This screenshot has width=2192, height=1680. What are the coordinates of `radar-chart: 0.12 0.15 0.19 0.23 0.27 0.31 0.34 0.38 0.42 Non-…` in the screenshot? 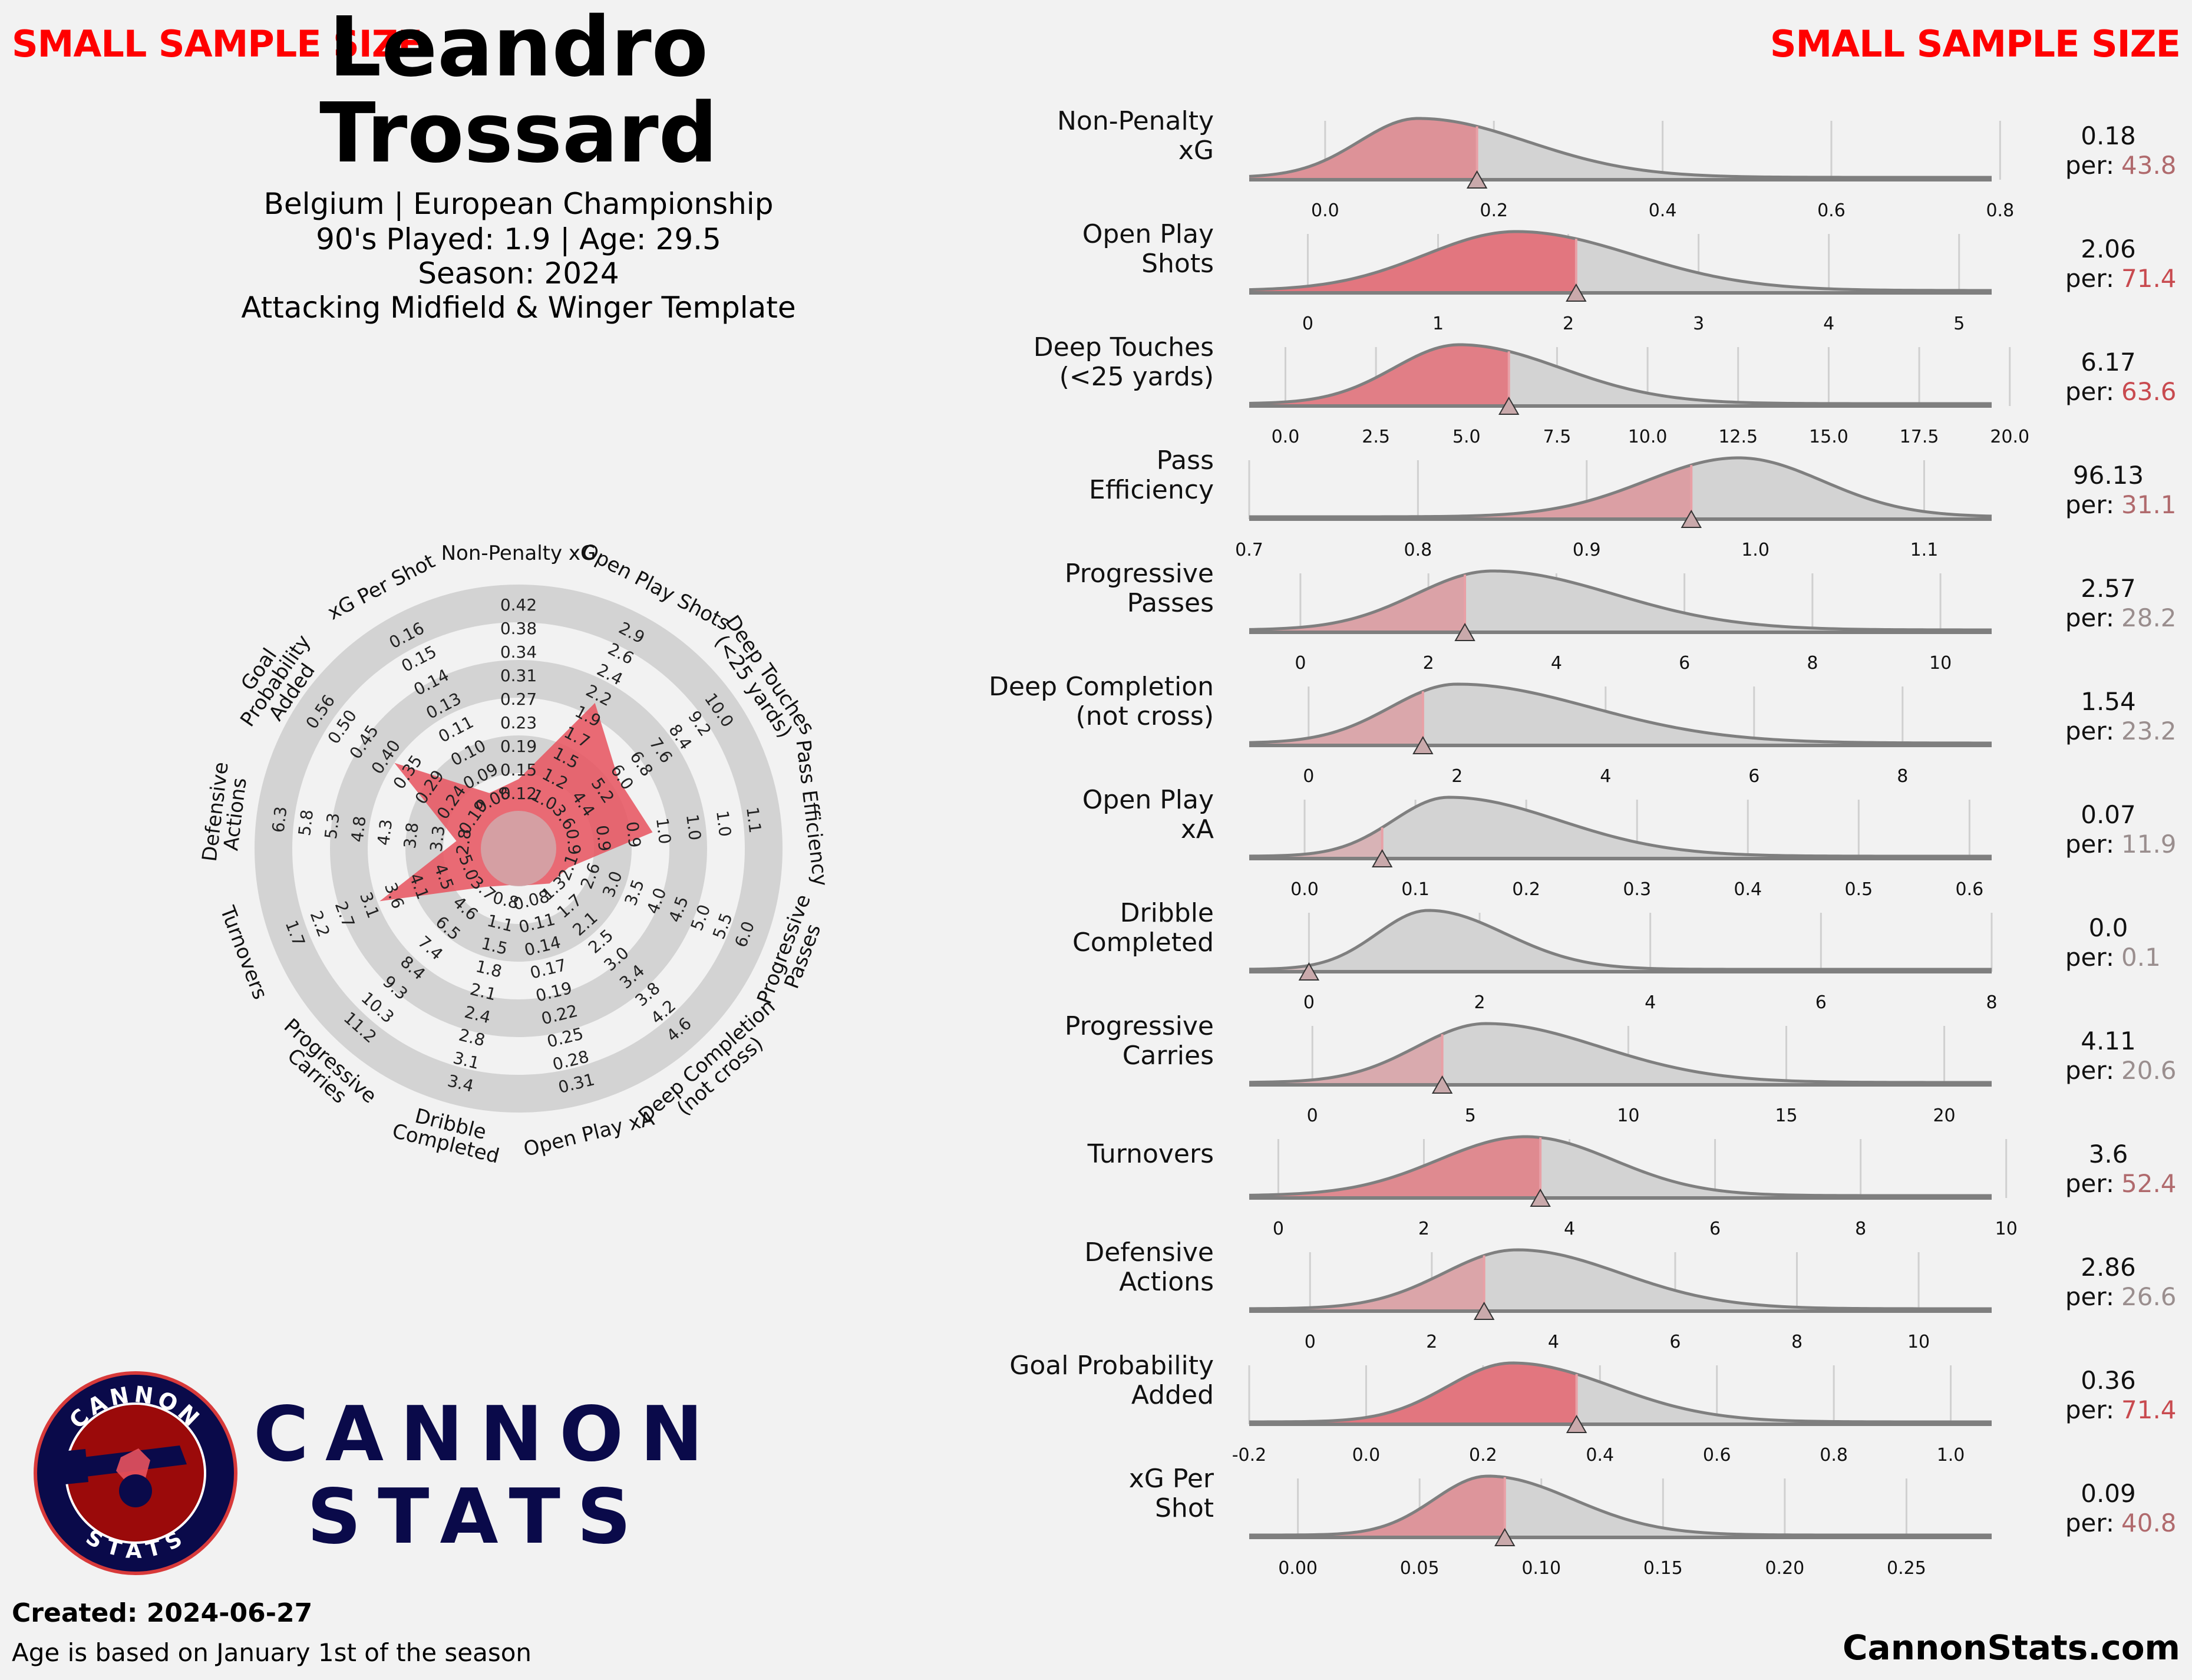 It's located at (515, 854).